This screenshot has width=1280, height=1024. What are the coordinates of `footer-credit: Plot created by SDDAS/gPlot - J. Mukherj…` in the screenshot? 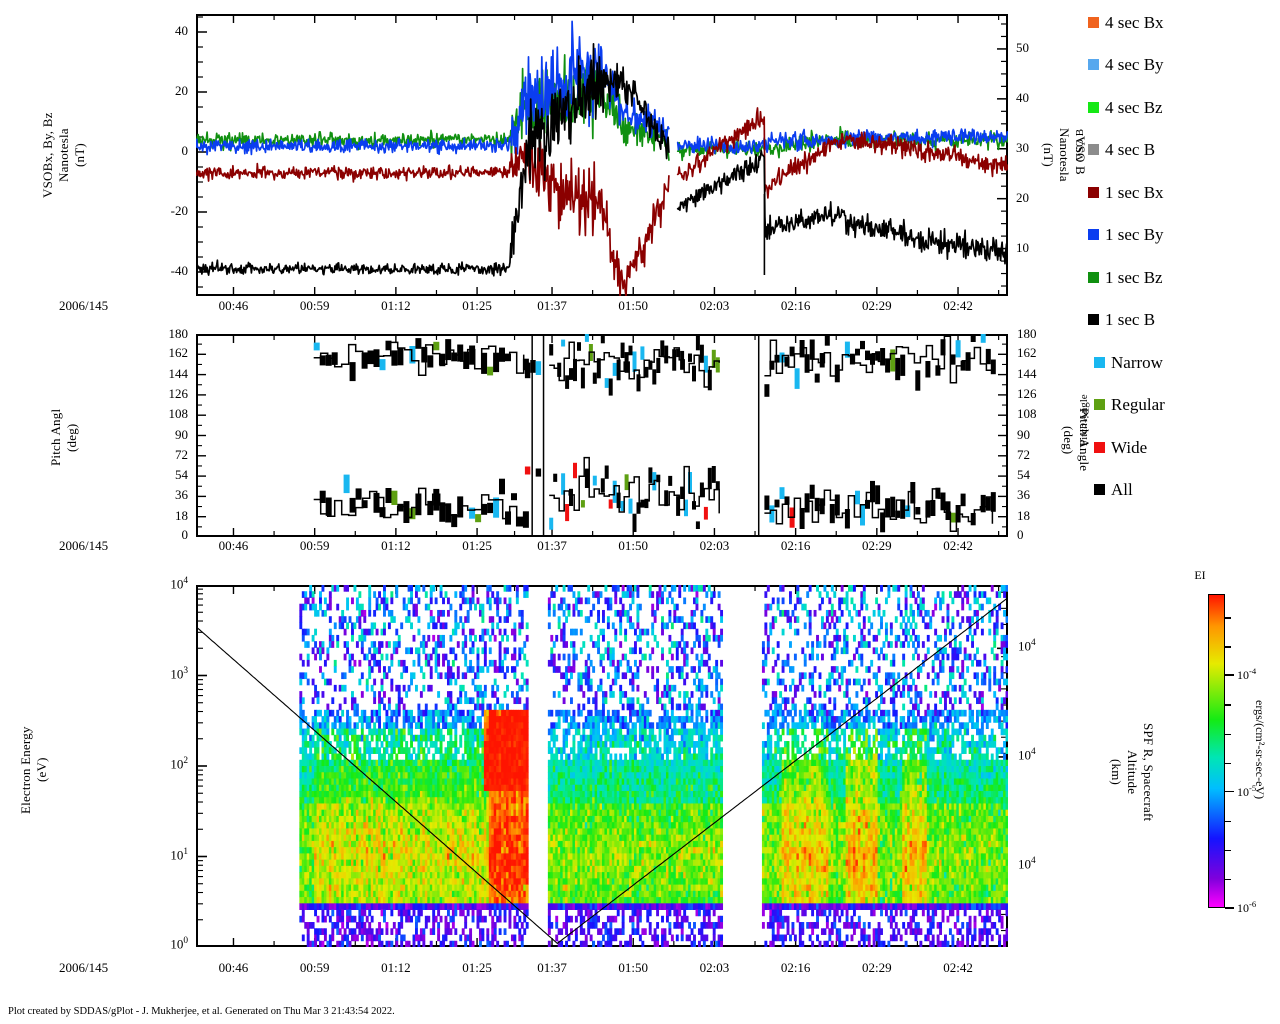 It's located at (201, 1011).